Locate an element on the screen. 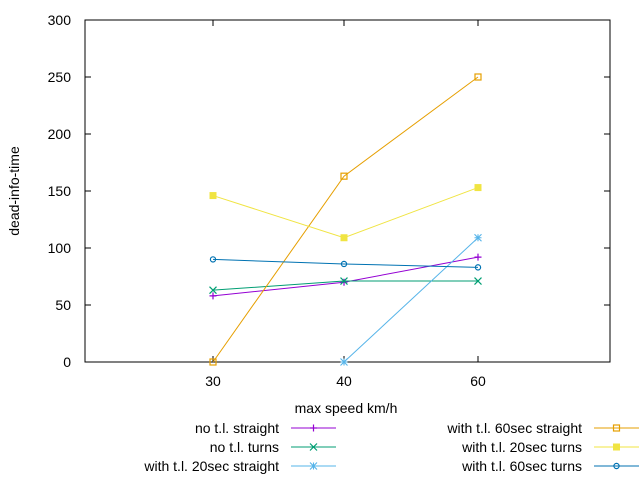  legend-item: no t.l. straight is located at coordinates (265, 428).